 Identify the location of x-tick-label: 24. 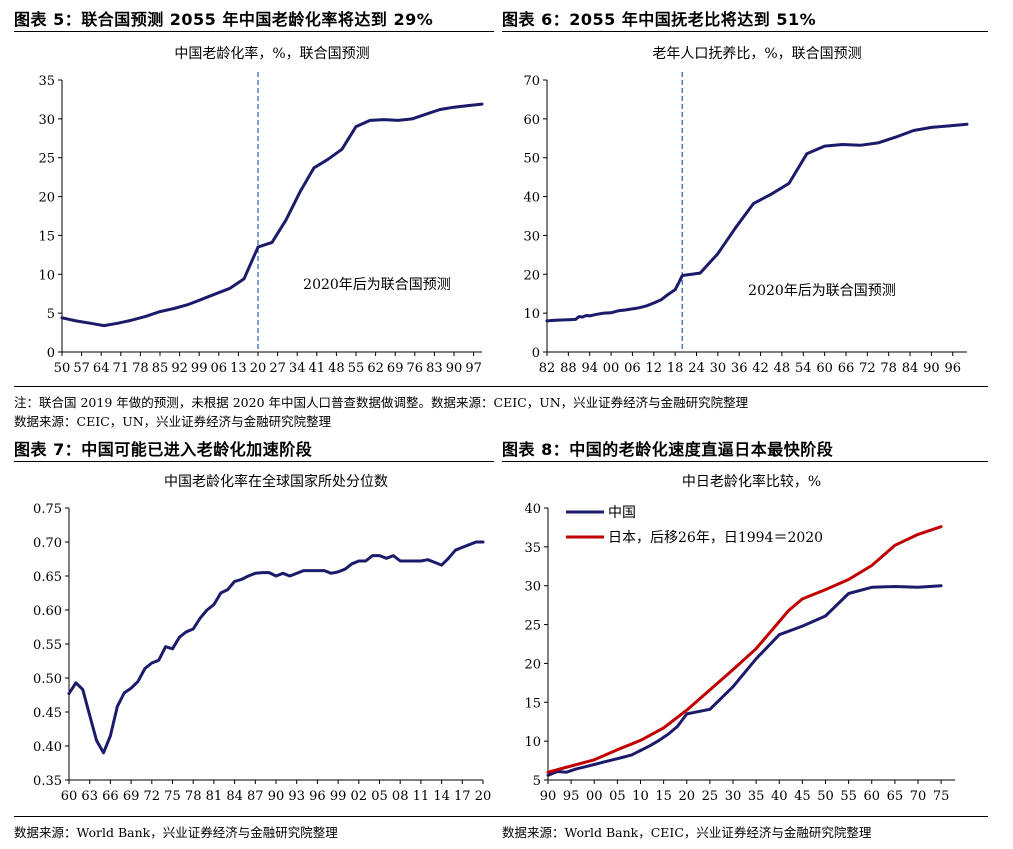
(696, 368).